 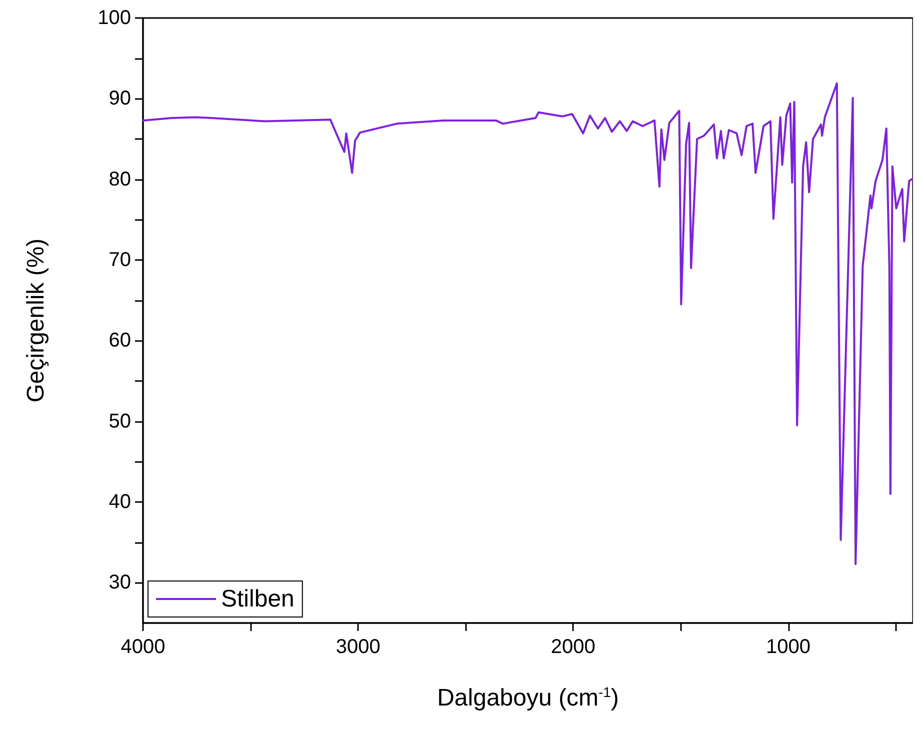 What do you see at coordinates (119, 421) in the screenshot?
I see `y-tick-label: 50` at bounding box center [119, 421].